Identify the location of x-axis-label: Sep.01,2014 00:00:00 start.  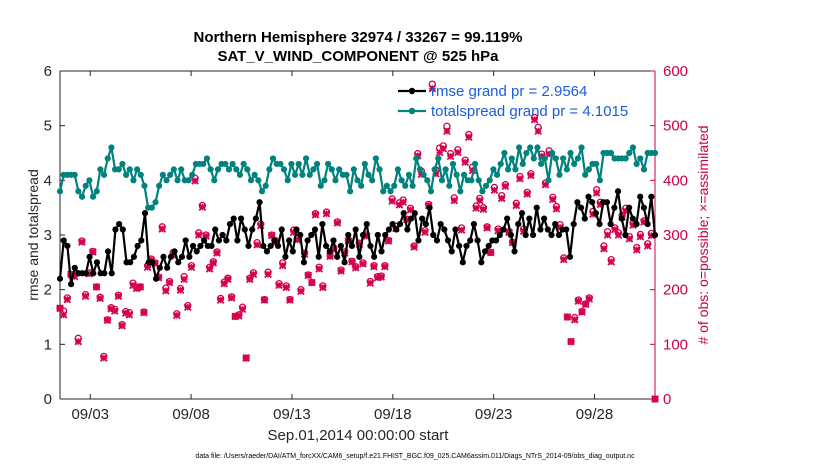
(359, 435).